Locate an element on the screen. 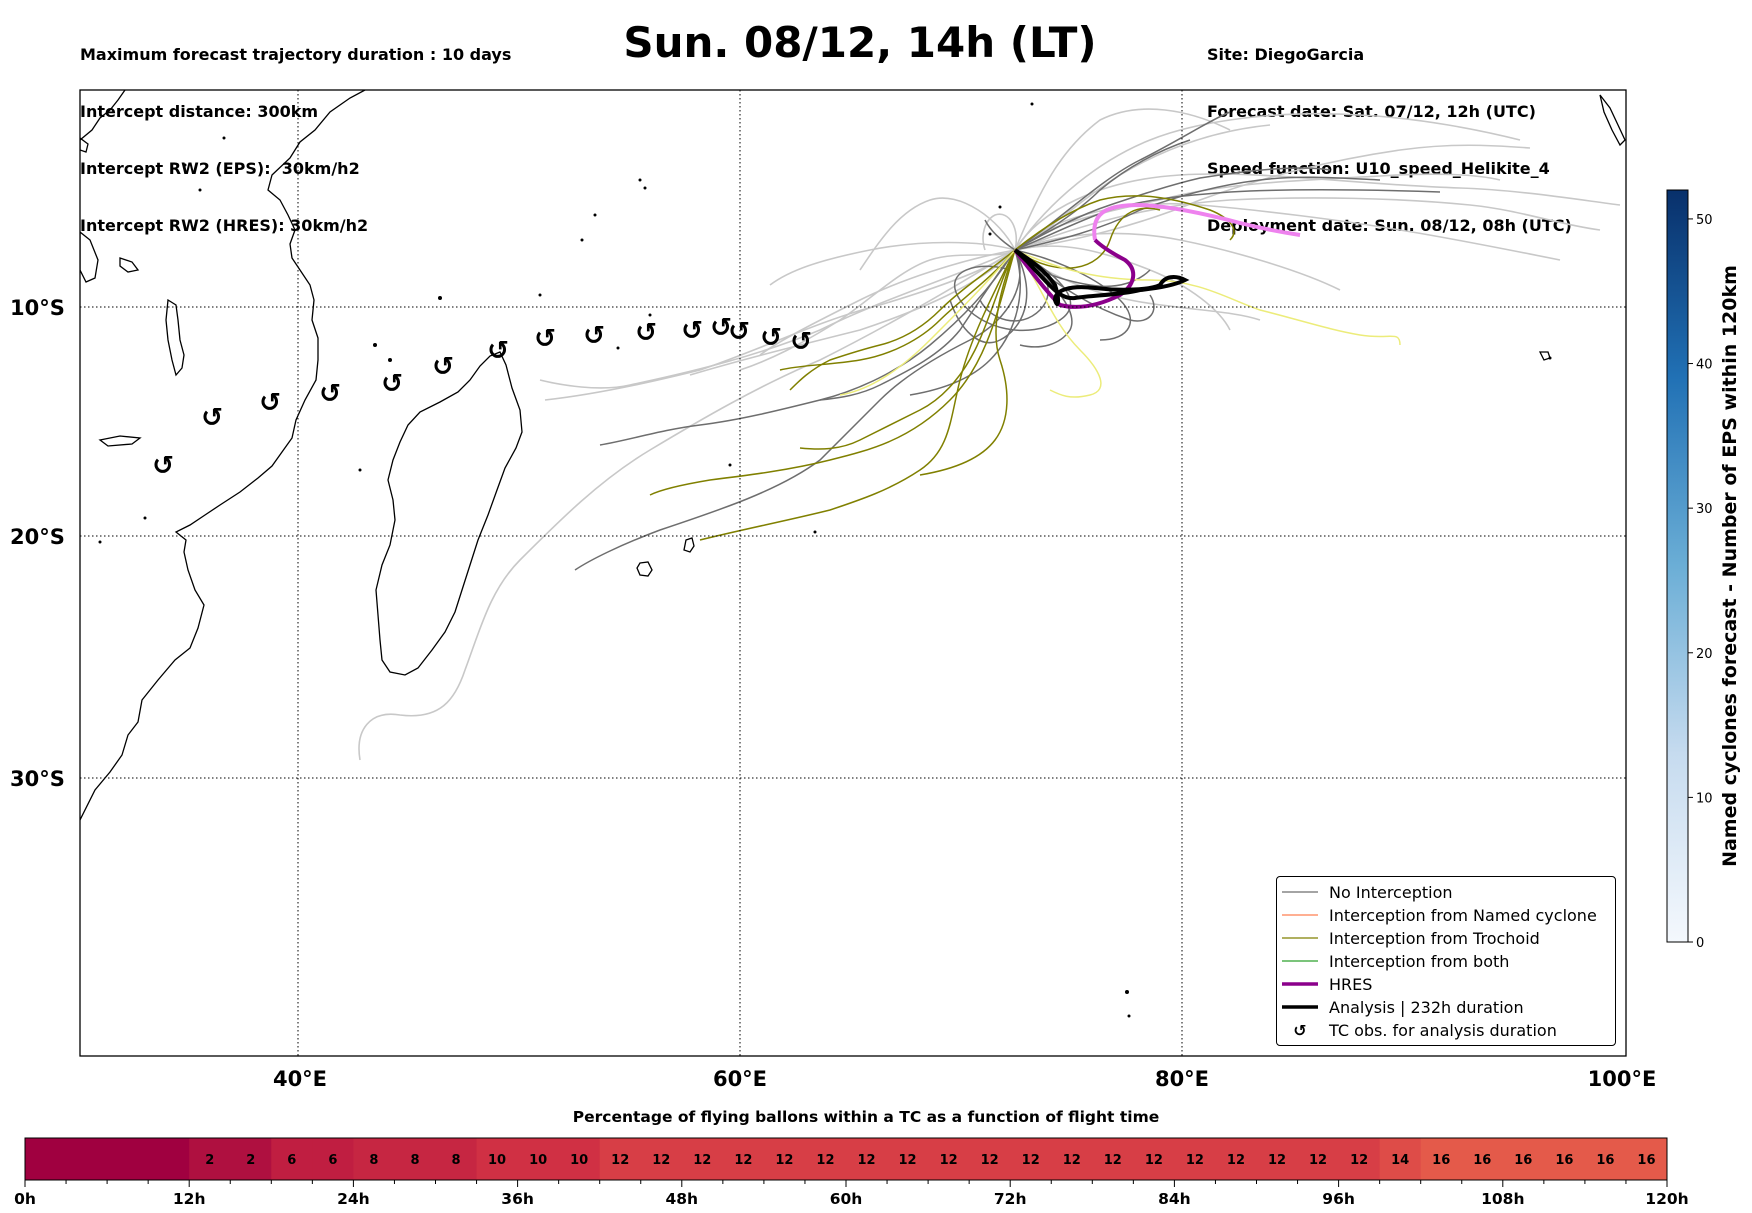  timebar-hour-label: 96h is located at coordinates (1338, 1199).